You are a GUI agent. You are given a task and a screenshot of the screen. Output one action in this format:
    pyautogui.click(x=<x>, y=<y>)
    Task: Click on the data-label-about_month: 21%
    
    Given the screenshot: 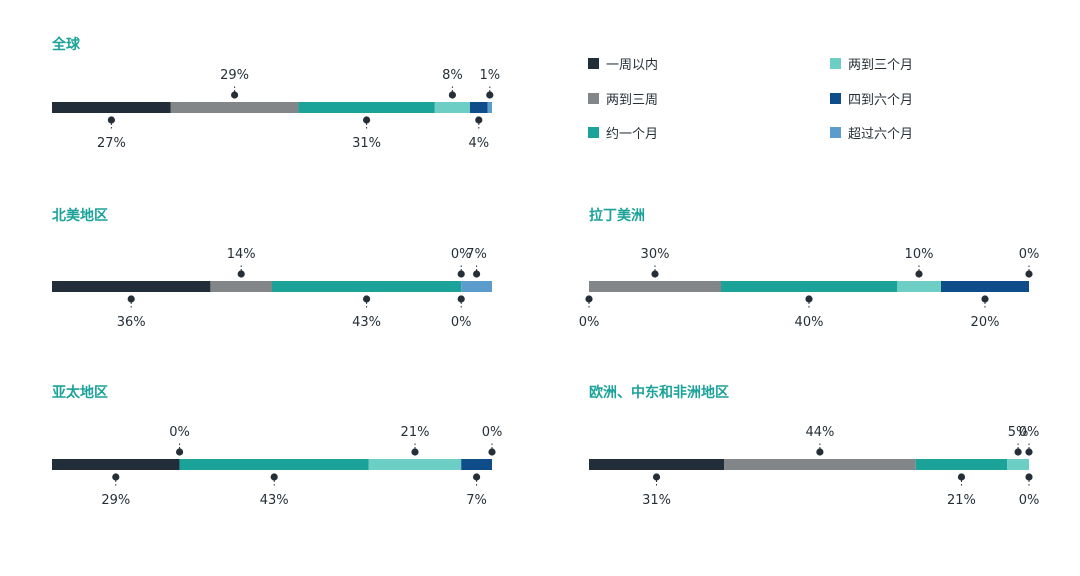 What is the action you would take?
    pyautogui.click(x=961, y=500)
    